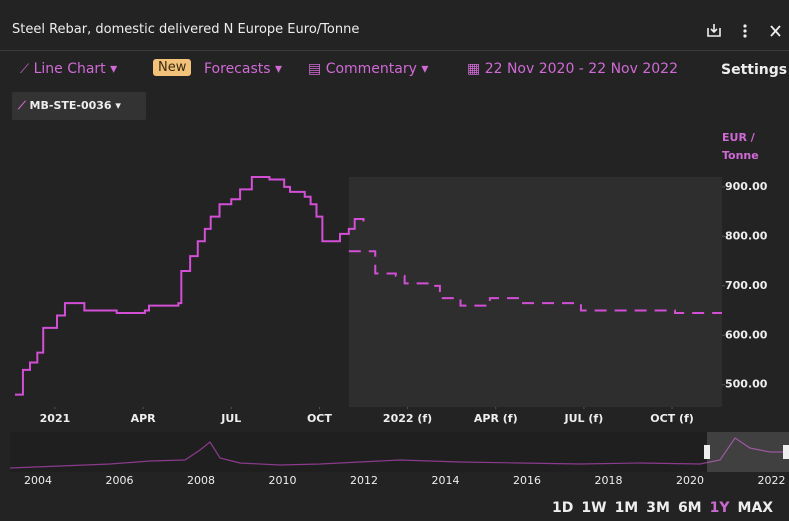  Describe the element at coordinates (144, 418) in the screenshot. I see `x-tick-label: APR` at that location.